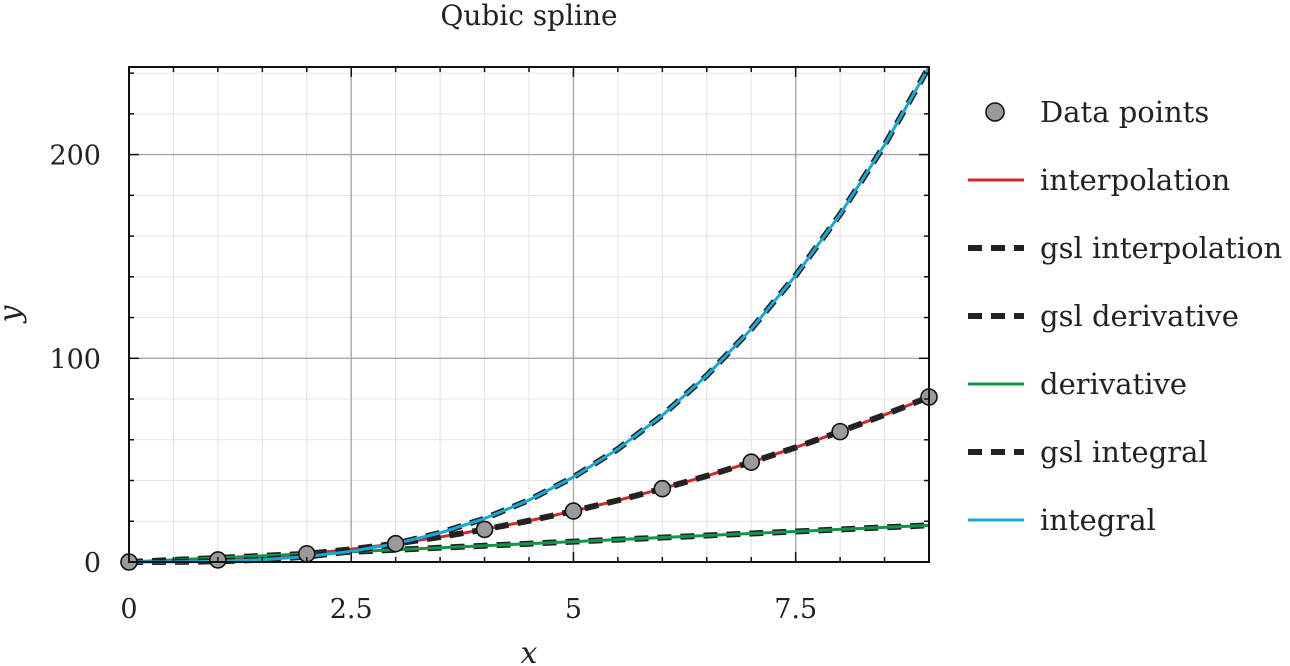 The width and height of the screenshot is (1290, 666). What do you see at coordinates (351, 609) in the screenshot?
I see `x-tick-label: 2.5` at bounding box center [351, 609].